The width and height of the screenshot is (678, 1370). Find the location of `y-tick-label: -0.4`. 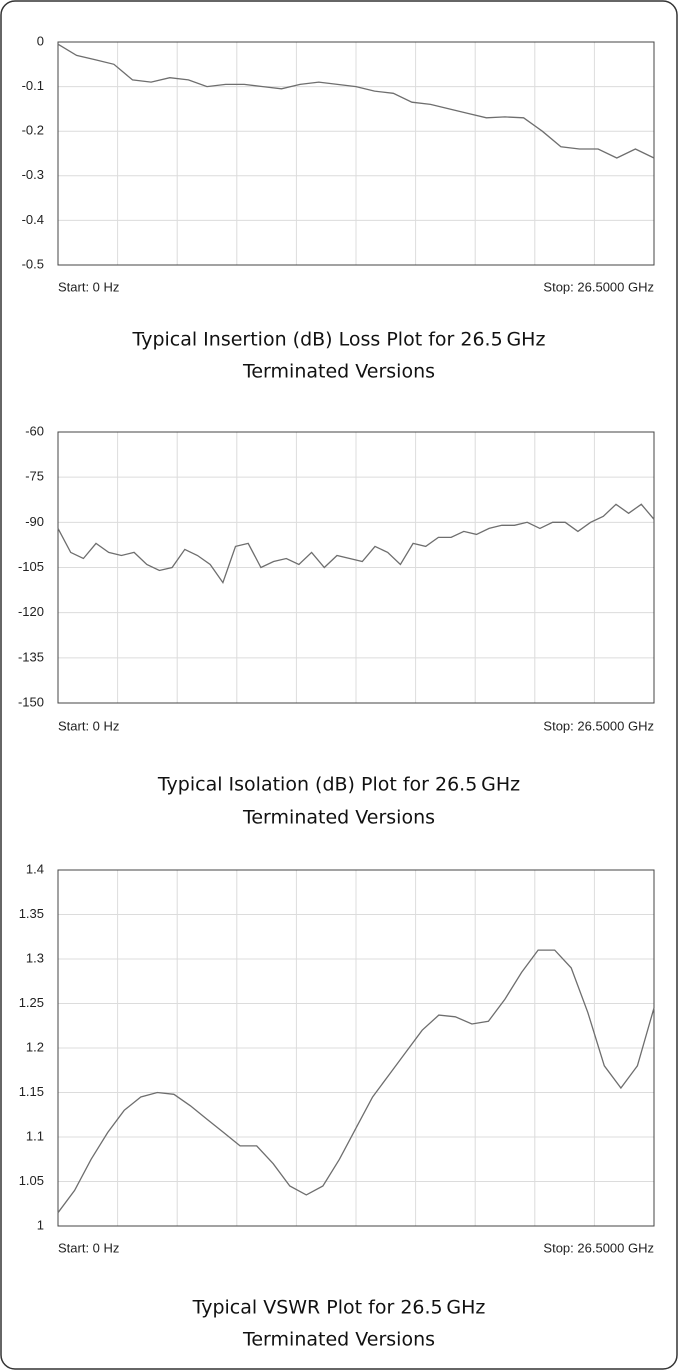

y-tick-label: -0.4 is located at coordinates (33, 219).